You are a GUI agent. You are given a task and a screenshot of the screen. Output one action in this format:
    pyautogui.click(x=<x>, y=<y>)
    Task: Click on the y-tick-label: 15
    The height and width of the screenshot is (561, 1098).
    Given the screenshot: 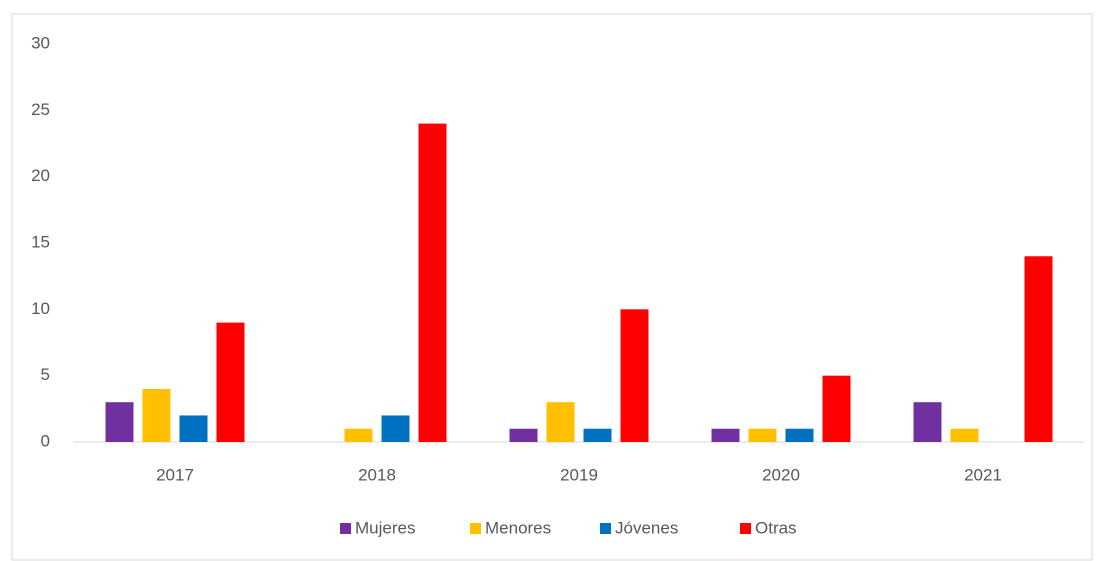 What is the action you would take?
    pyautogui.click(x=40, y=241)
    